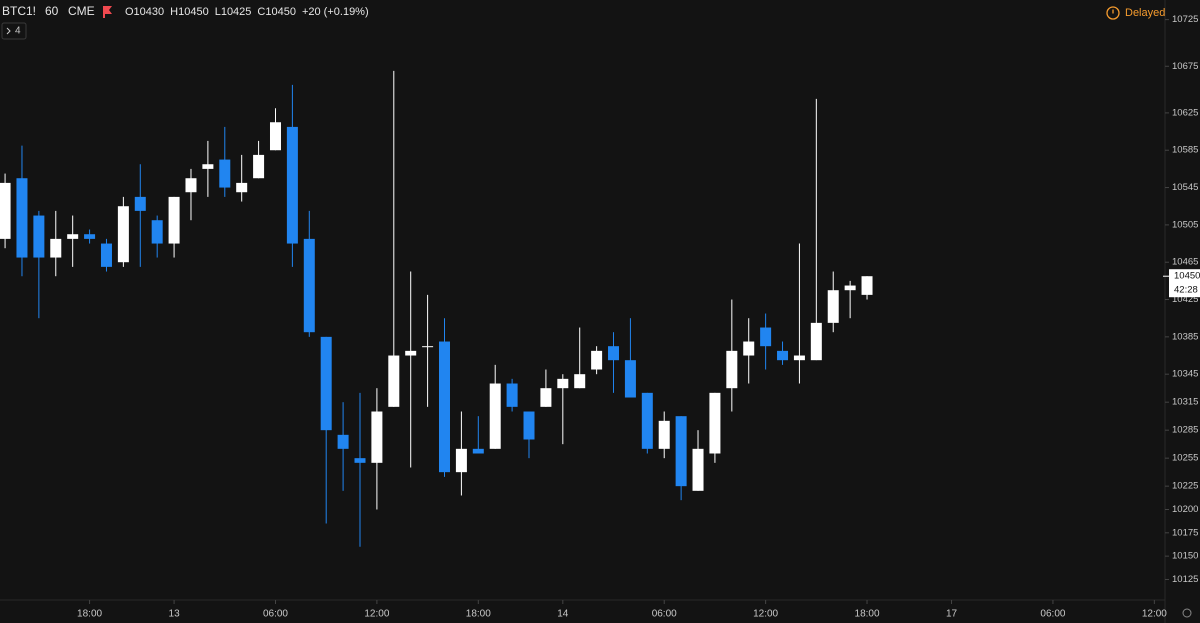 The width and height of the screenshot is (1200, 623). Describe the element at coordinates (189, 12) in the screenshot. I see `ohlc-value: H10450` at that location.